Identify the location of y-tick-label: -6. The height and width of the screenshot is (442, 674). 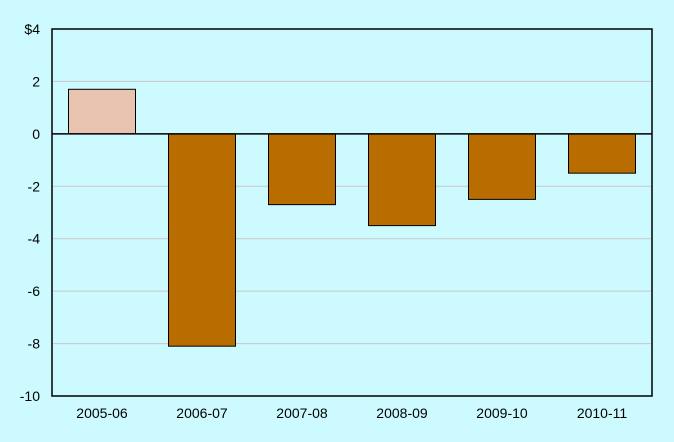
(34, 291).